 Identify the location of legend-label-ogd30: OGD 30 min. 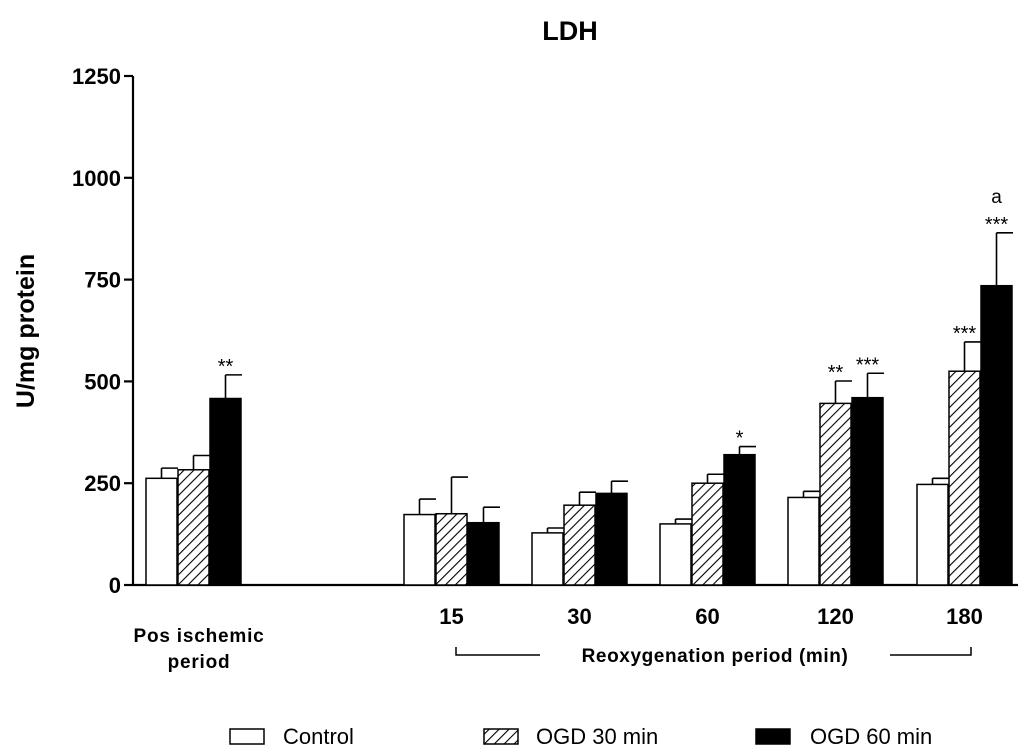
(597, 736).